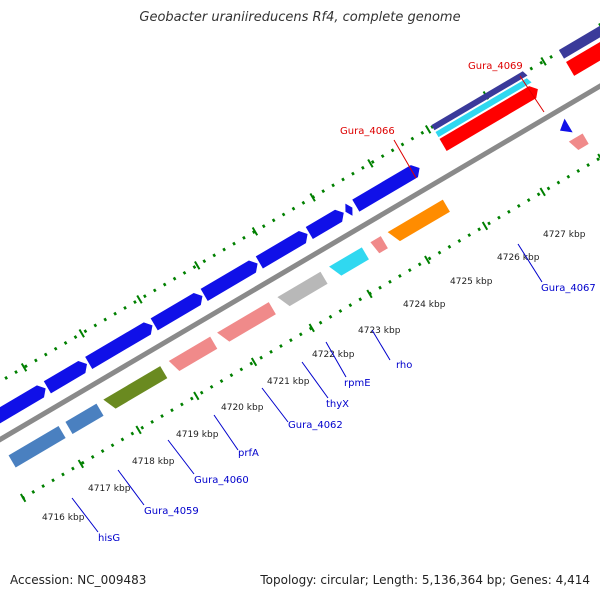 This screenshot has width=600, height=600. I want to click on leader-gura4067, so click(530, 263).